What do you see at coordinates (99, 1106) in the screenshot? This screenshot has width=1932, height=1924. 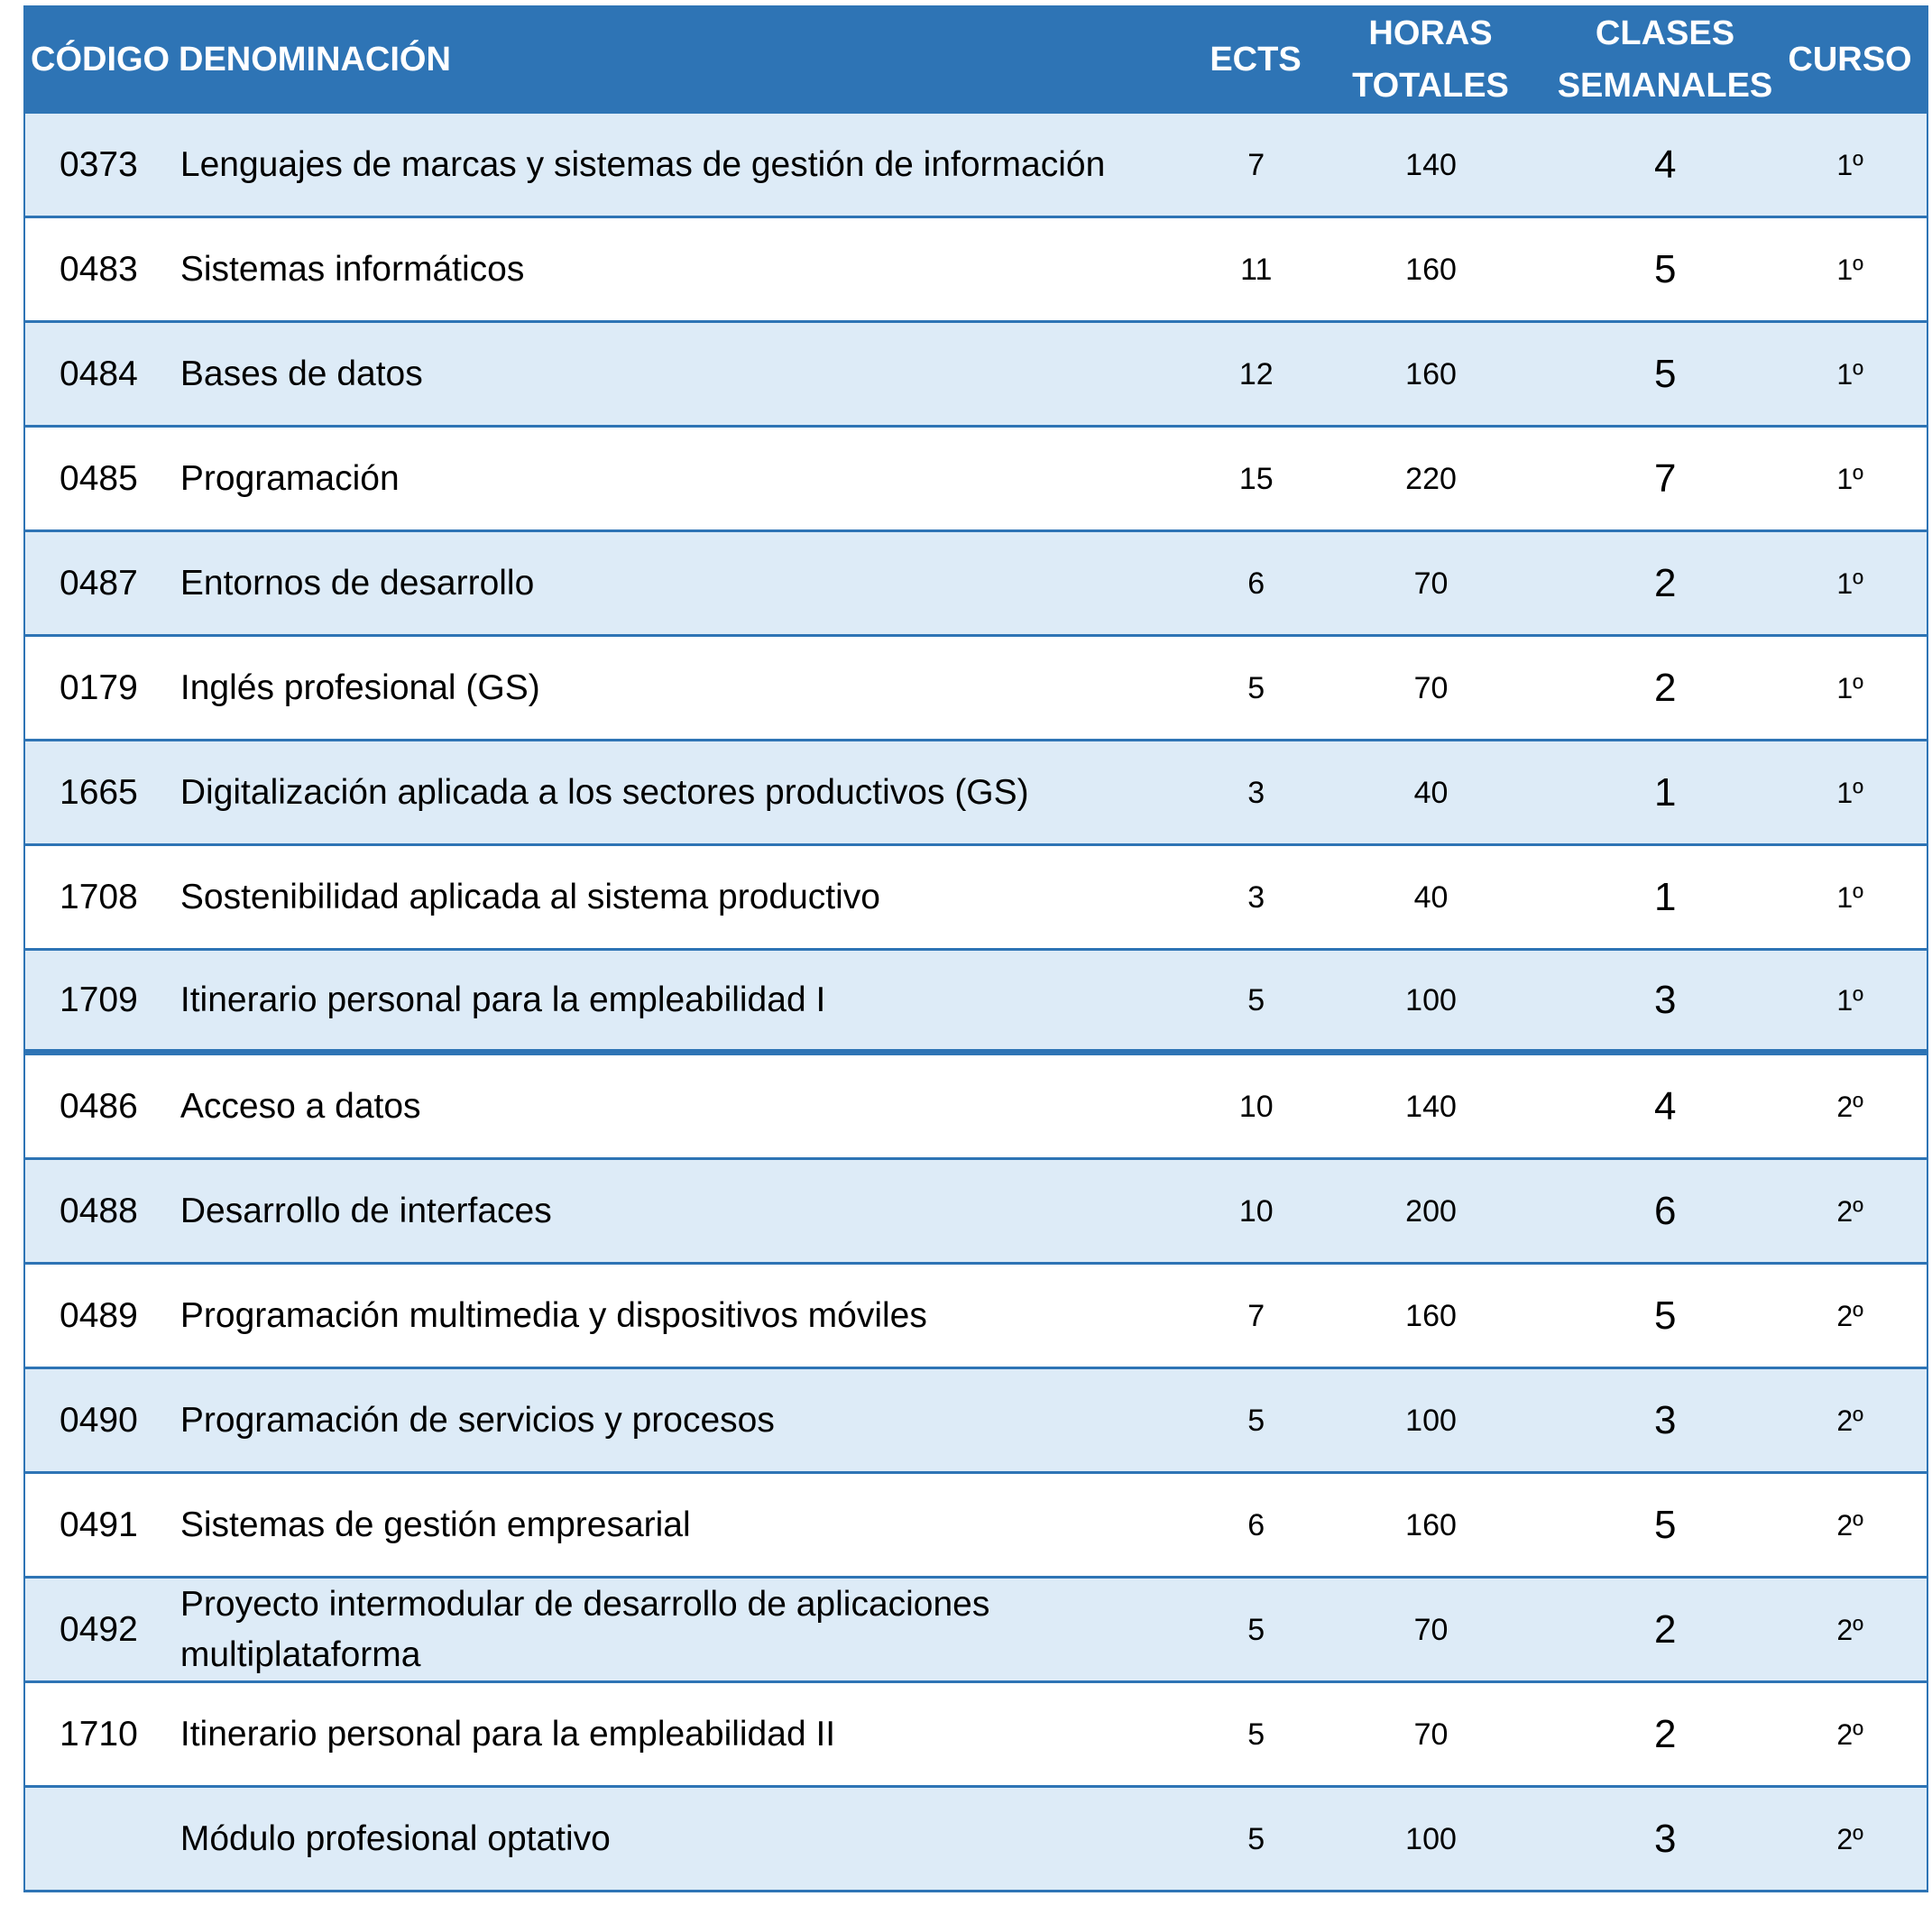 I see `cell-codigo: 0486` at bounding box center [99, 1106].